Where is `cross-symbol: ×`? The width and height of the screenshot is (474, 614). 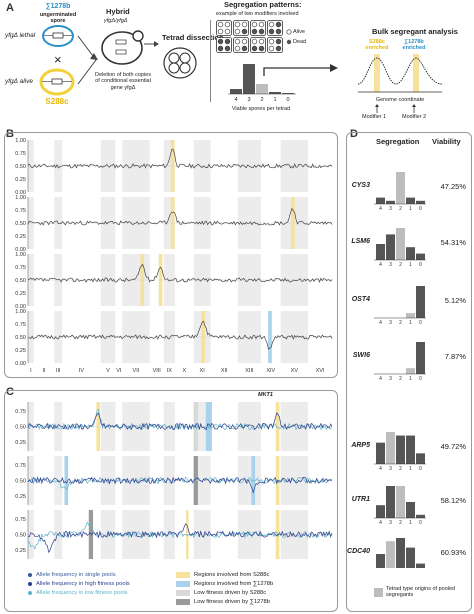
cross-symbol: × is located at coordinates (58, 59).